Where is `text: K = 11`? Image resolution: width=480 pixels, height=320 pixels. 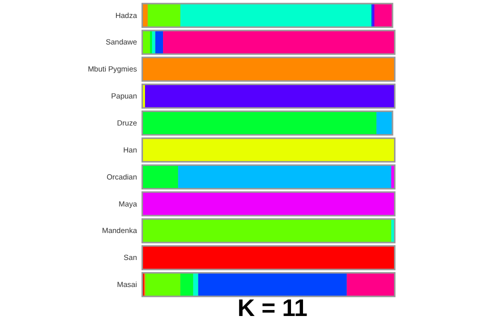
text: K = 11 is located at coordinates (272, 307).